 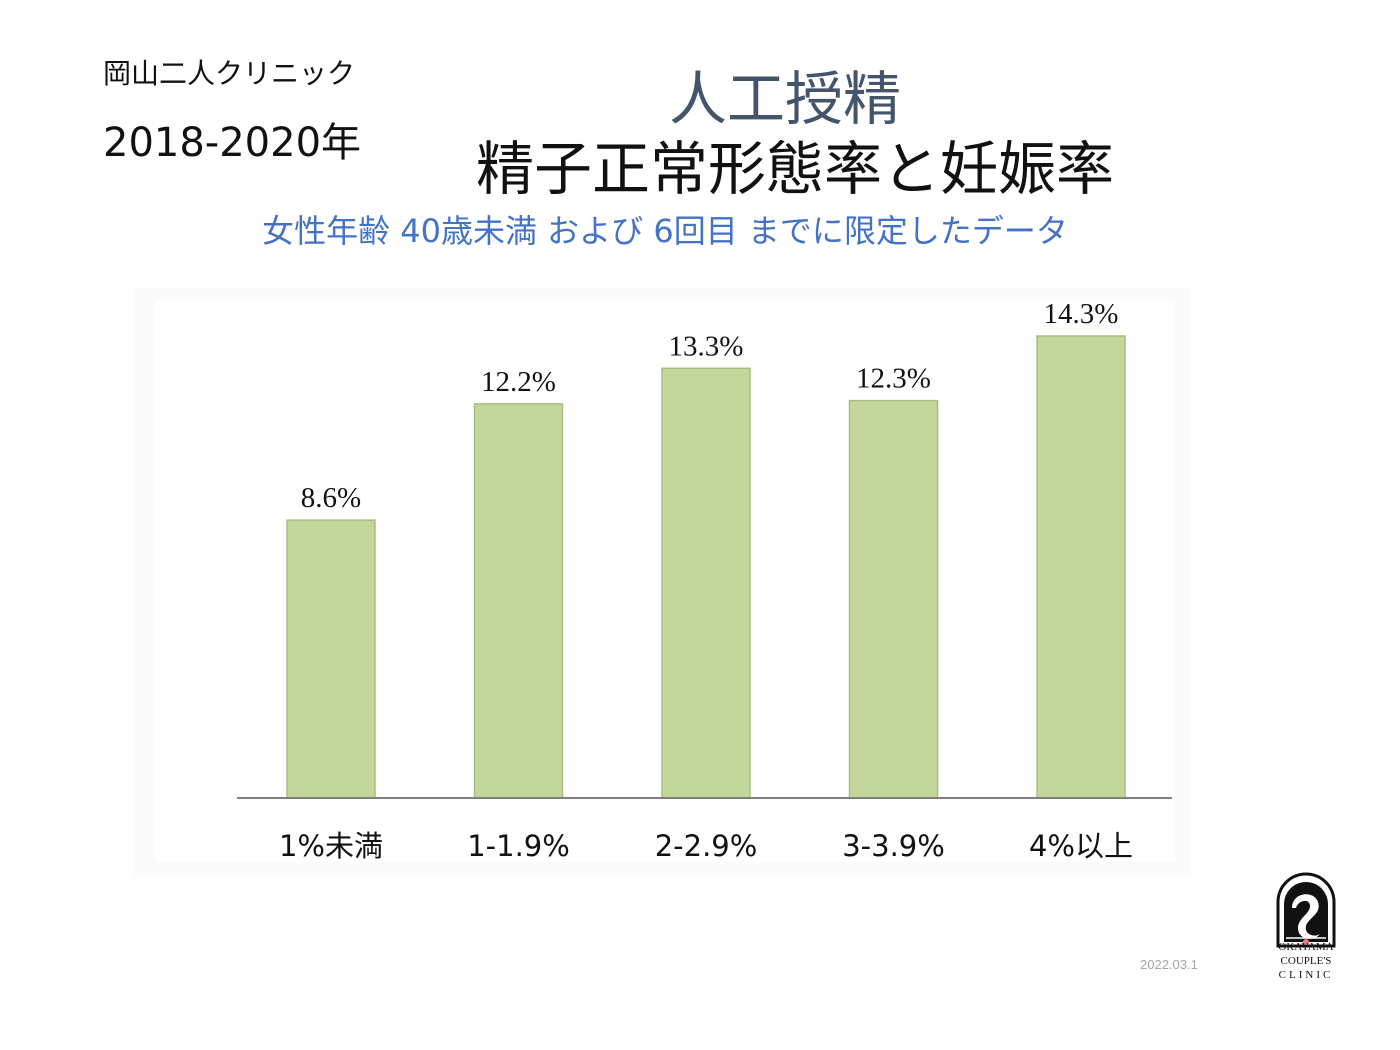 What do you see at coordinates (706, 346) in the screenshot?
I see `value-label-3: 13.3%` at bounding box center [706, 346].